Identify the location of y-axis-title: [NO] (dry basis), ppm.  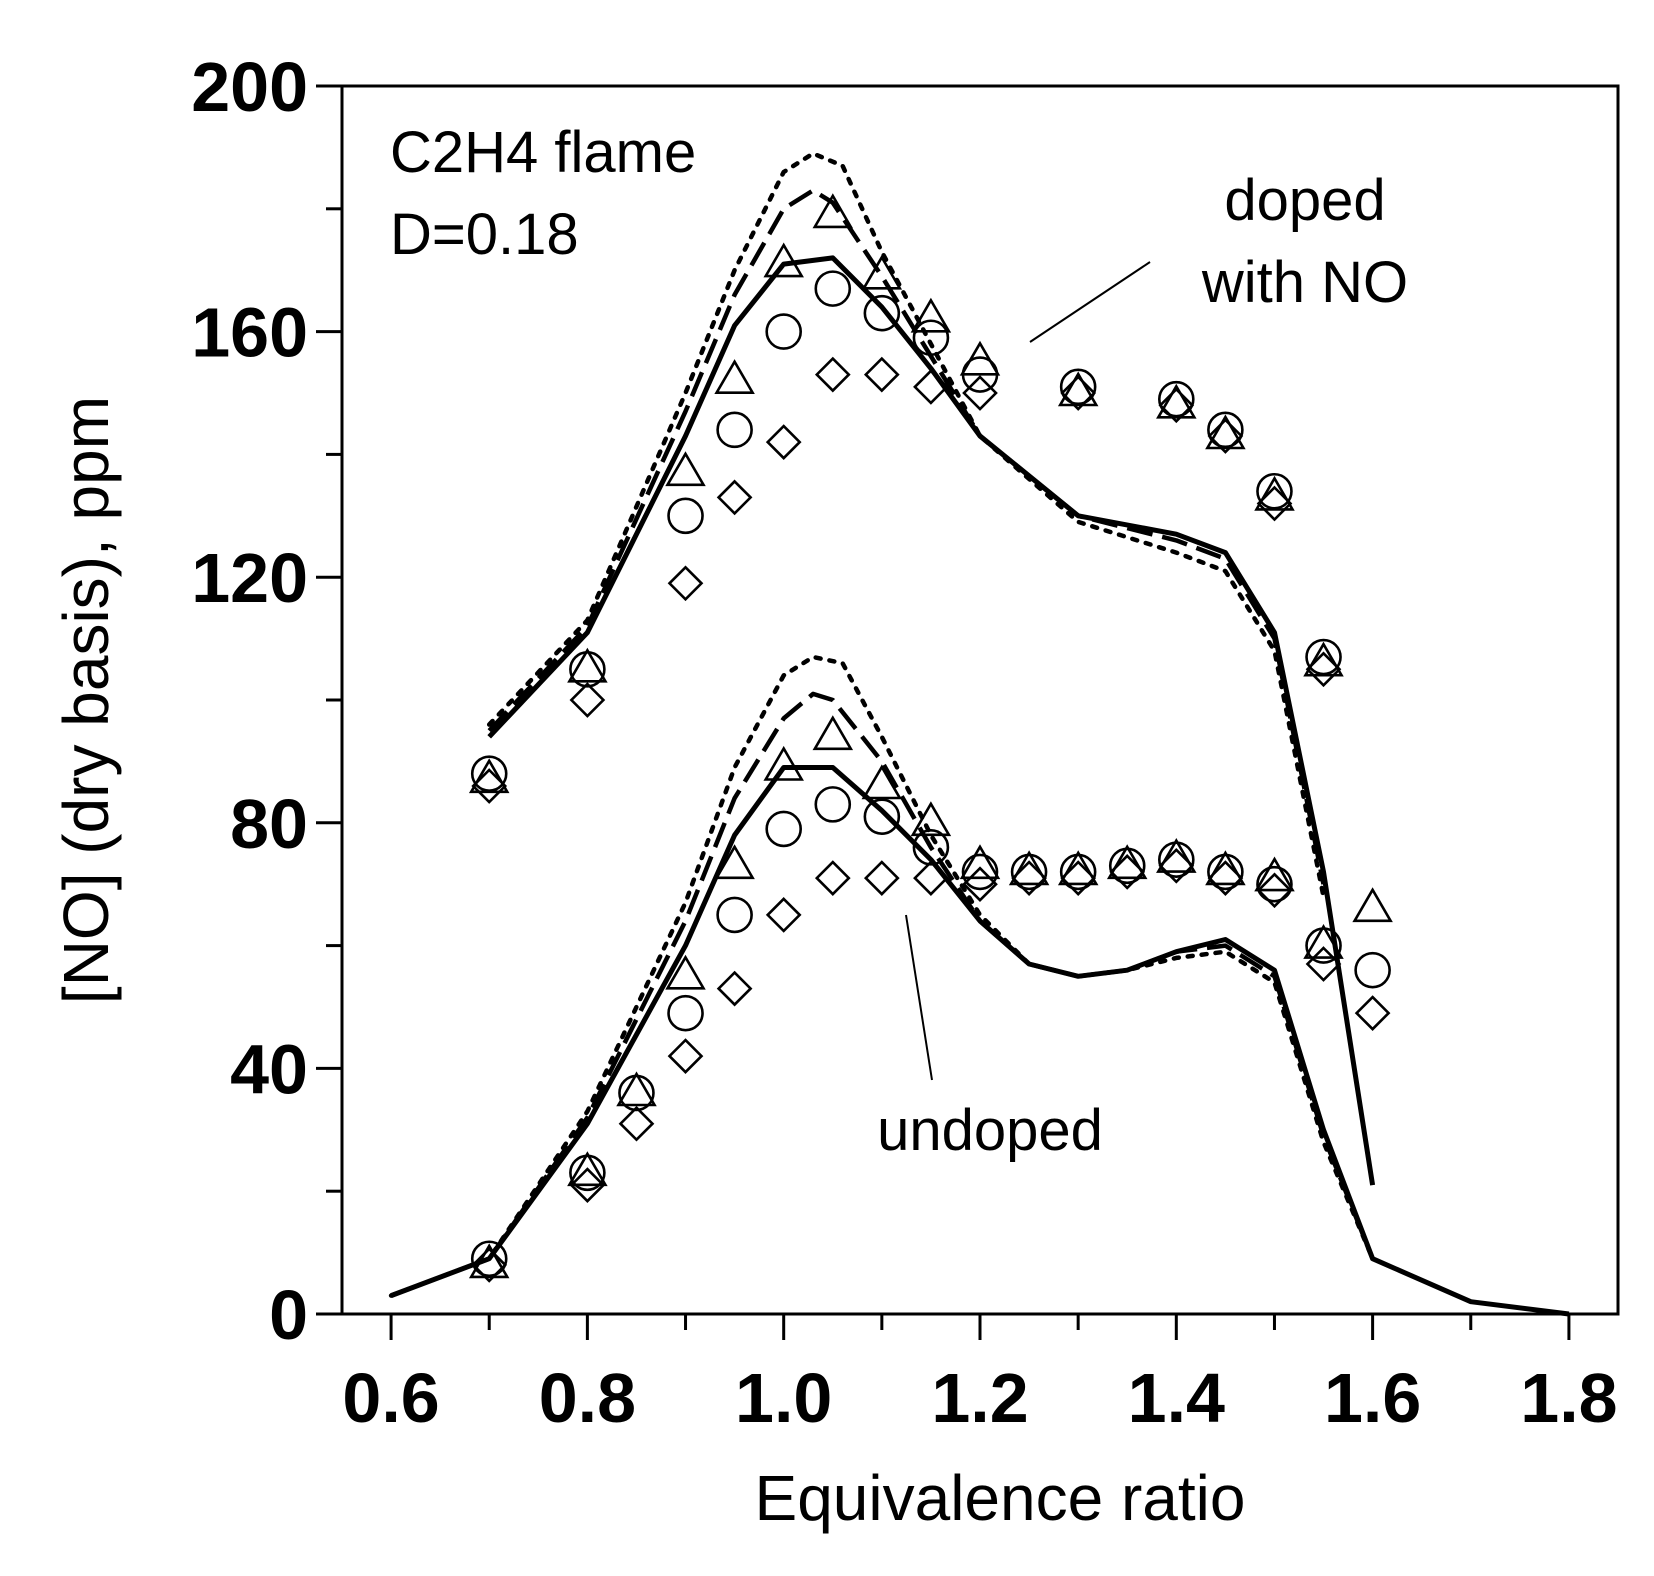
(86, 700).